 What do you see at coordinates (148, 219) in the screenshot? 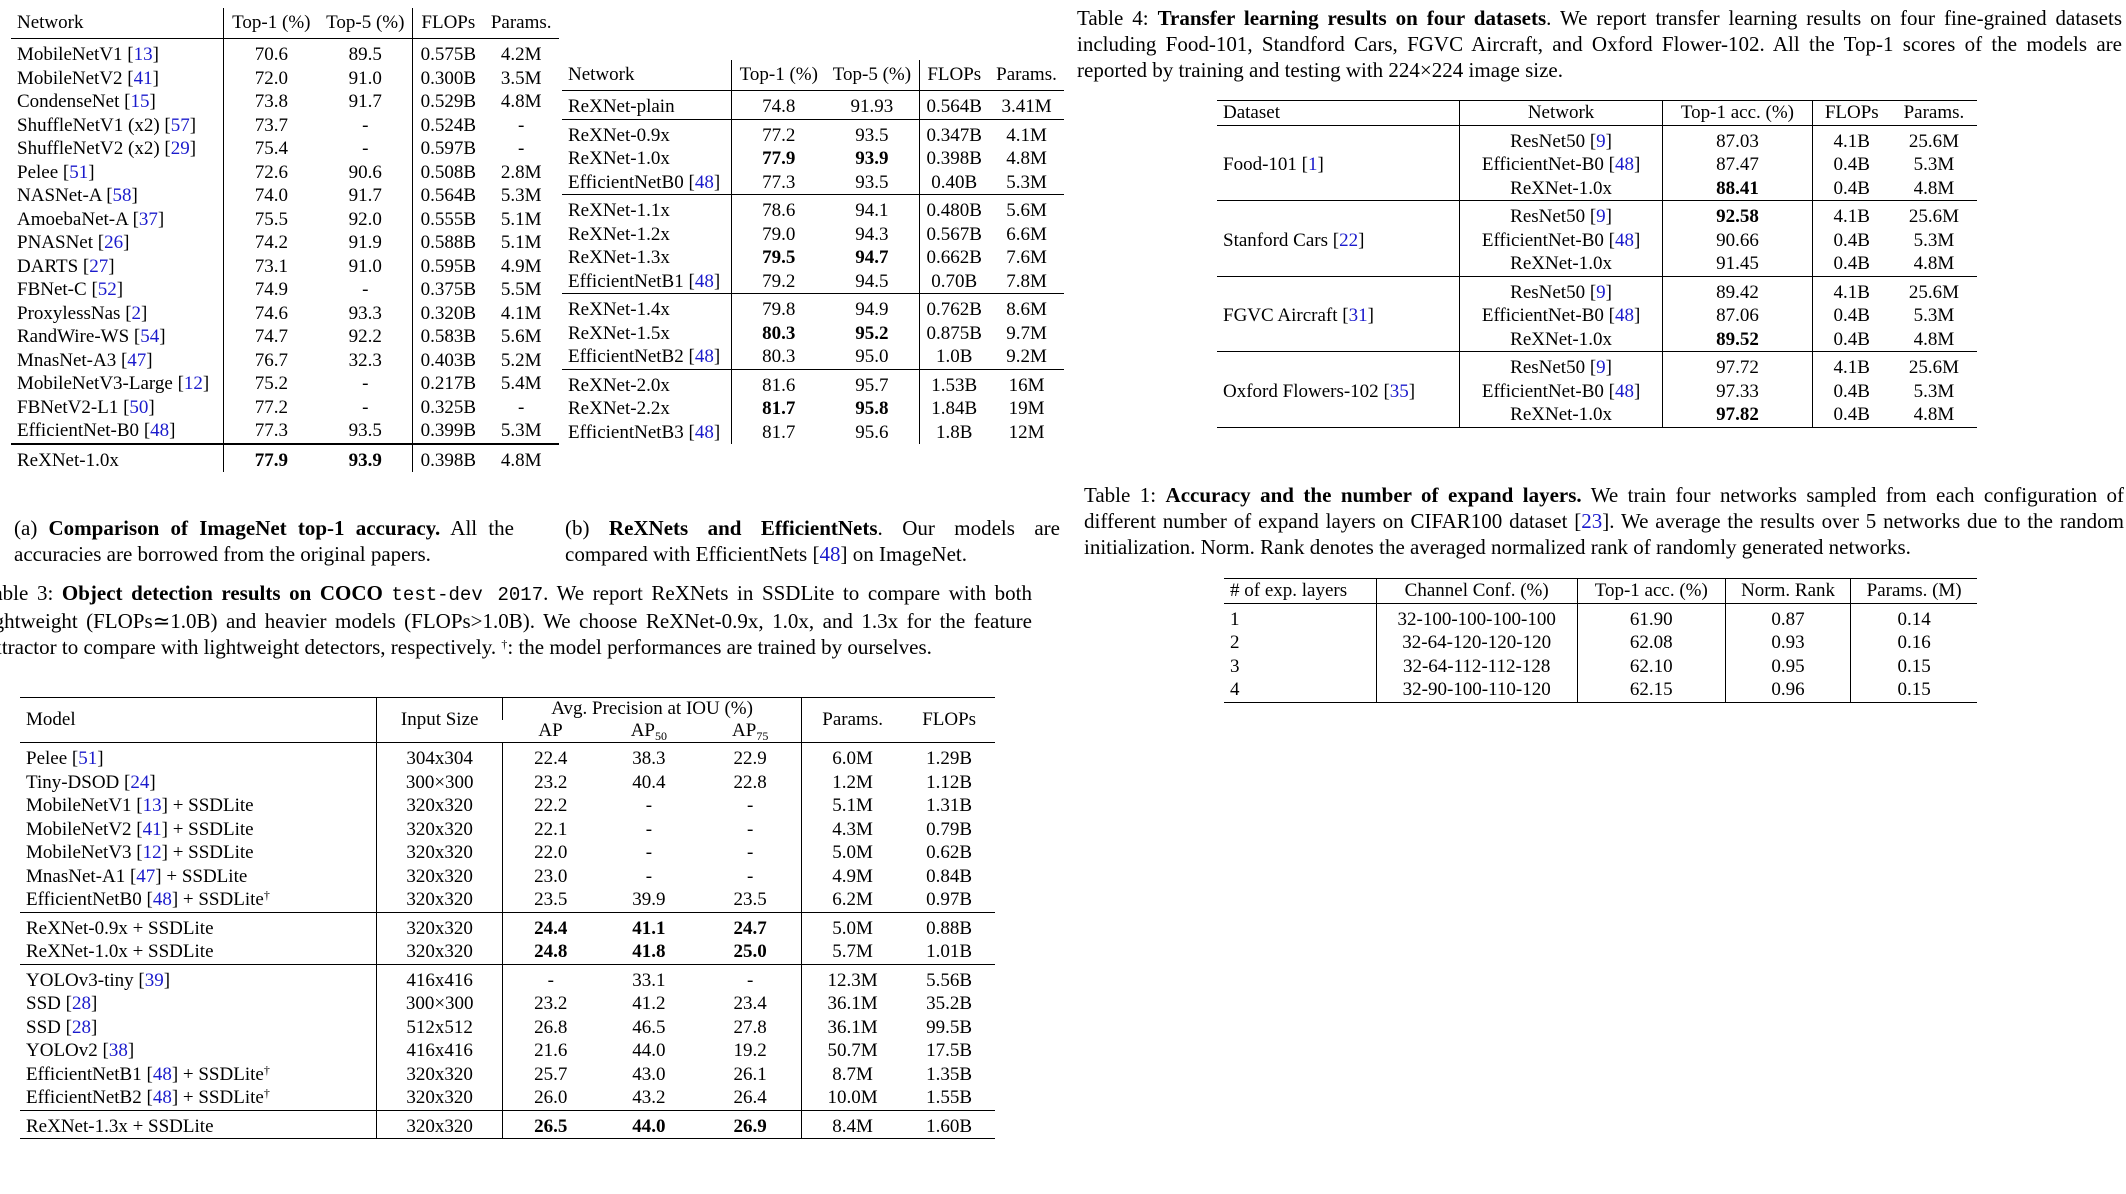
I see `citation: 37` at bounding box center [148, 219].